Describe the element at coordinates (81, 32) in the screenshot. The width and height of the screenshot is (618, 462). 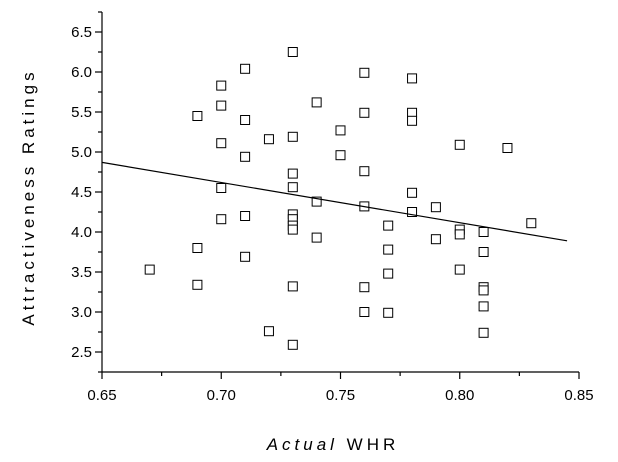
I see `y-tick-label: 6.5` at that location.